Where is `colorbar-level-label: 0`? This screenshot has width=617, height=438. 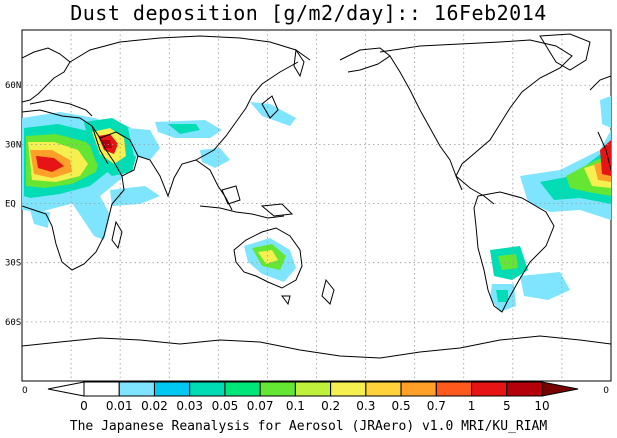
colorbar-level-label: 0 is located at coordinates (84, 406).